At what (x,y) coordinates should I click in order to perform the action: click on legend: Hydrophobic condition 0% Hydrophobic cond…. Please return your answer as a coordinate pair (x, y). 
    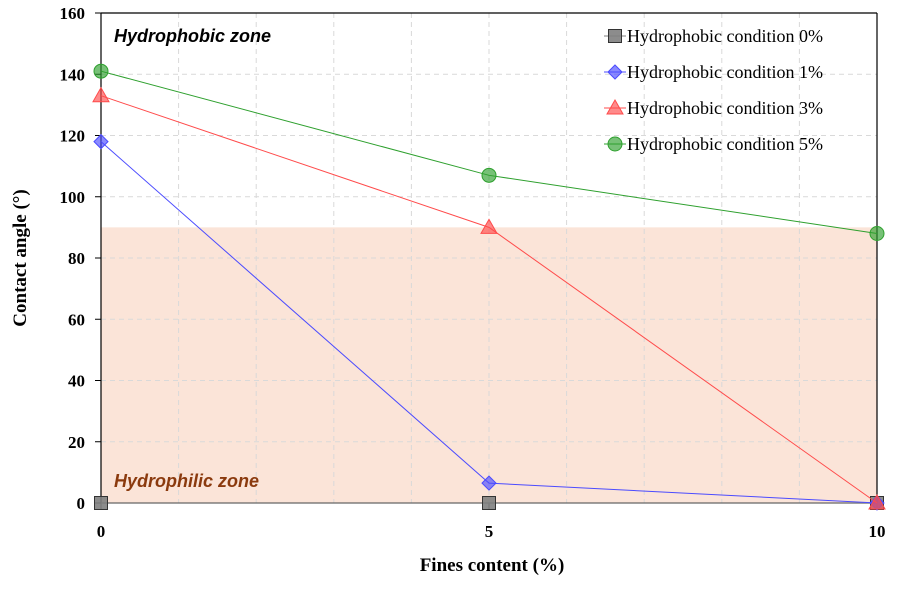
    Looking at the image, I should click on (713, 90).